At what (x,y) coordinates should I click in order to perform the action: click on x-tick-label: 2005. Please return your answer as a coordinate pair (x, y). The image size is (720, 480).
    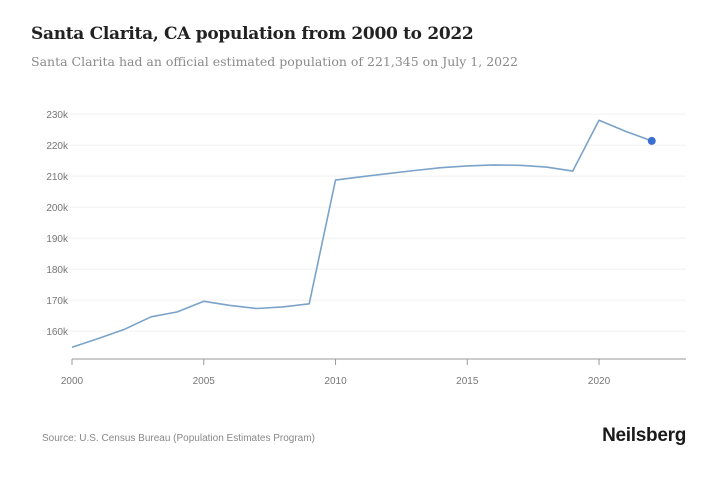
    Looking at the image, I should click on (204, 381).